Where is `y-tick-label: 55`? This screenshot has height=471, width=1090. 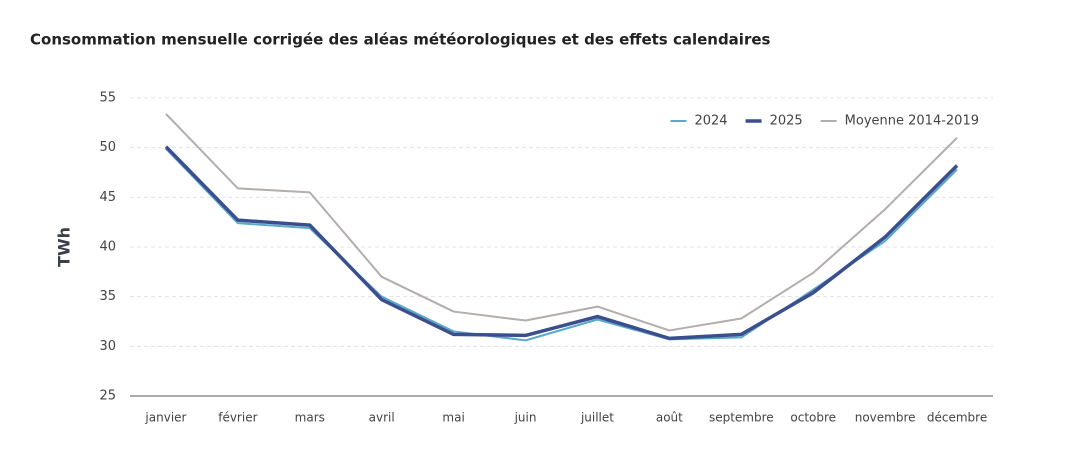 y-tick-label: 55 is located at coordinates (107, 98).